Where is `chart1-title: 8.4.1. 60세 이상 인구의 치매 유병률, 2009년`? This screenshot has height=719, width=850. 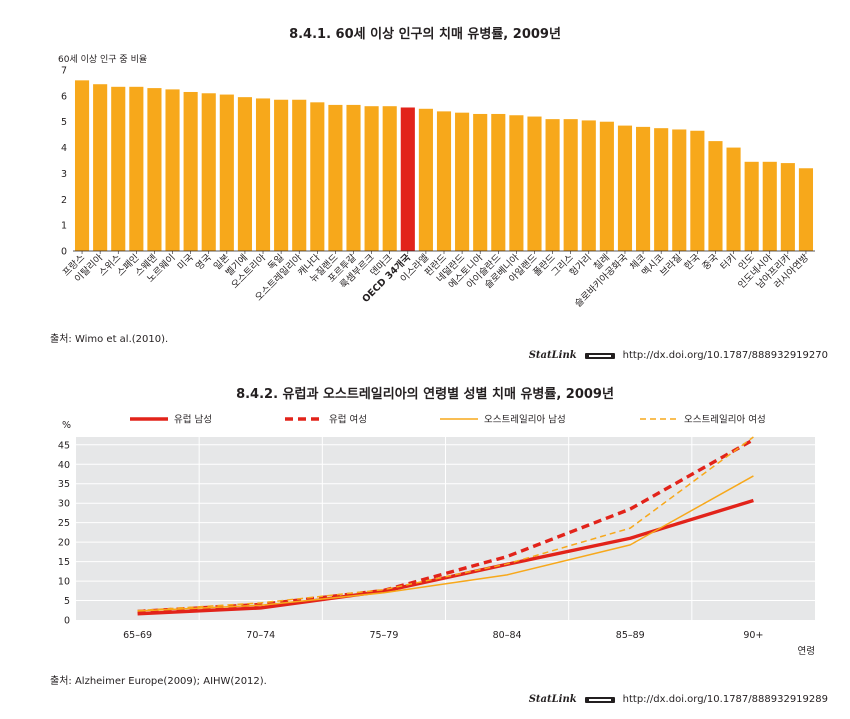 chart1-title: 8.4.1. 60세 이상 인구의 치매 유병률, 2009년 is located at coordinates (425, 34).